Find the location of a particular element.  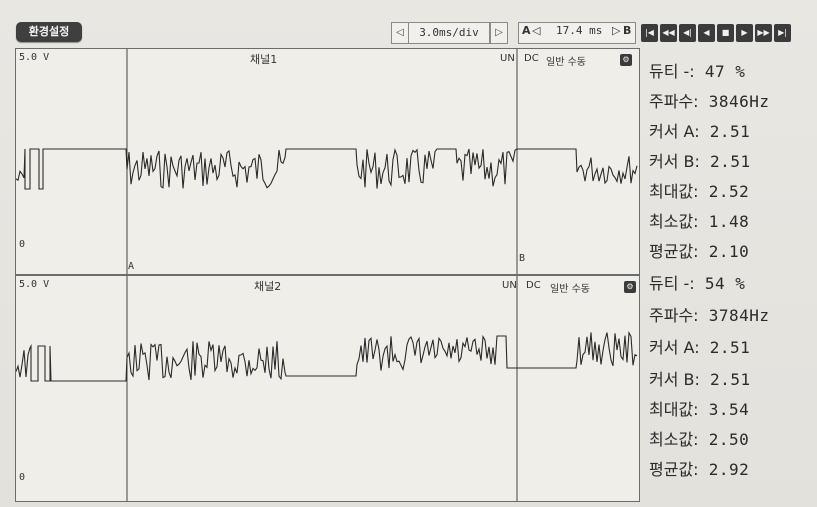

fast-forward-button: ▶▶ is located at coordinates (763, 33).